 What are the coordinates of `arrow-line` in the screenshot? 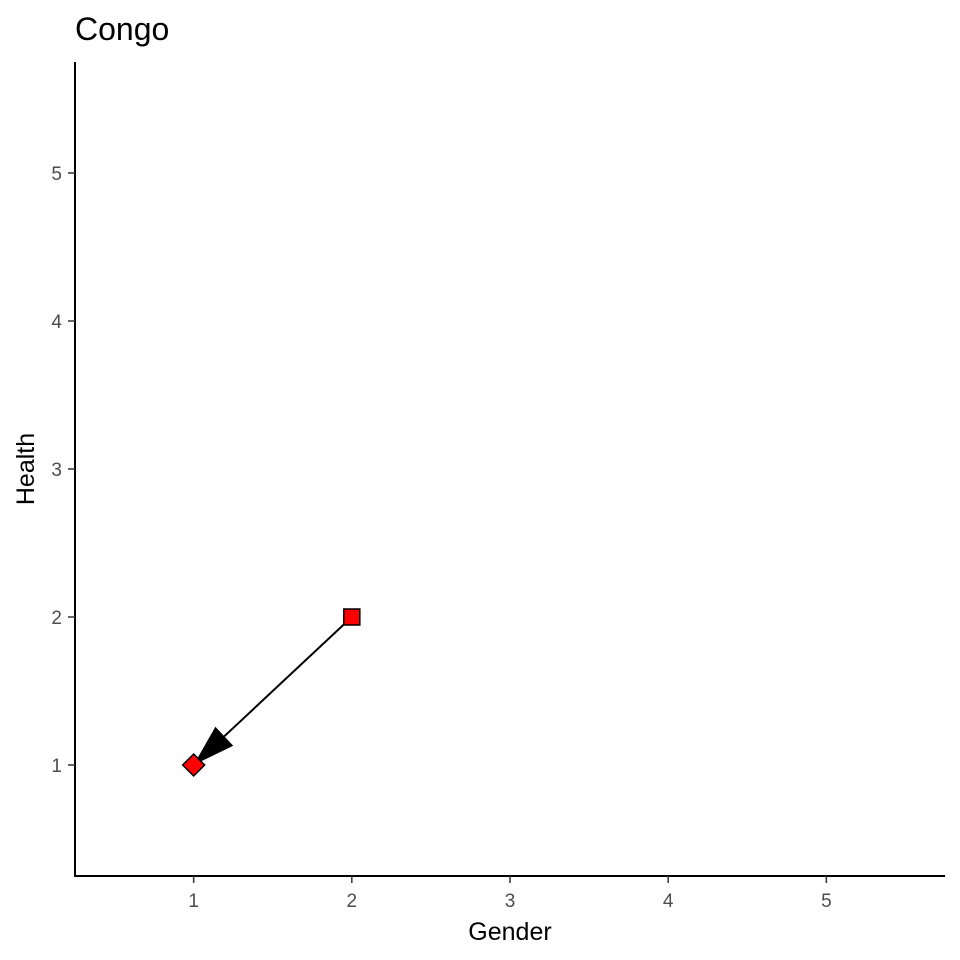 It's located at (288, 677).